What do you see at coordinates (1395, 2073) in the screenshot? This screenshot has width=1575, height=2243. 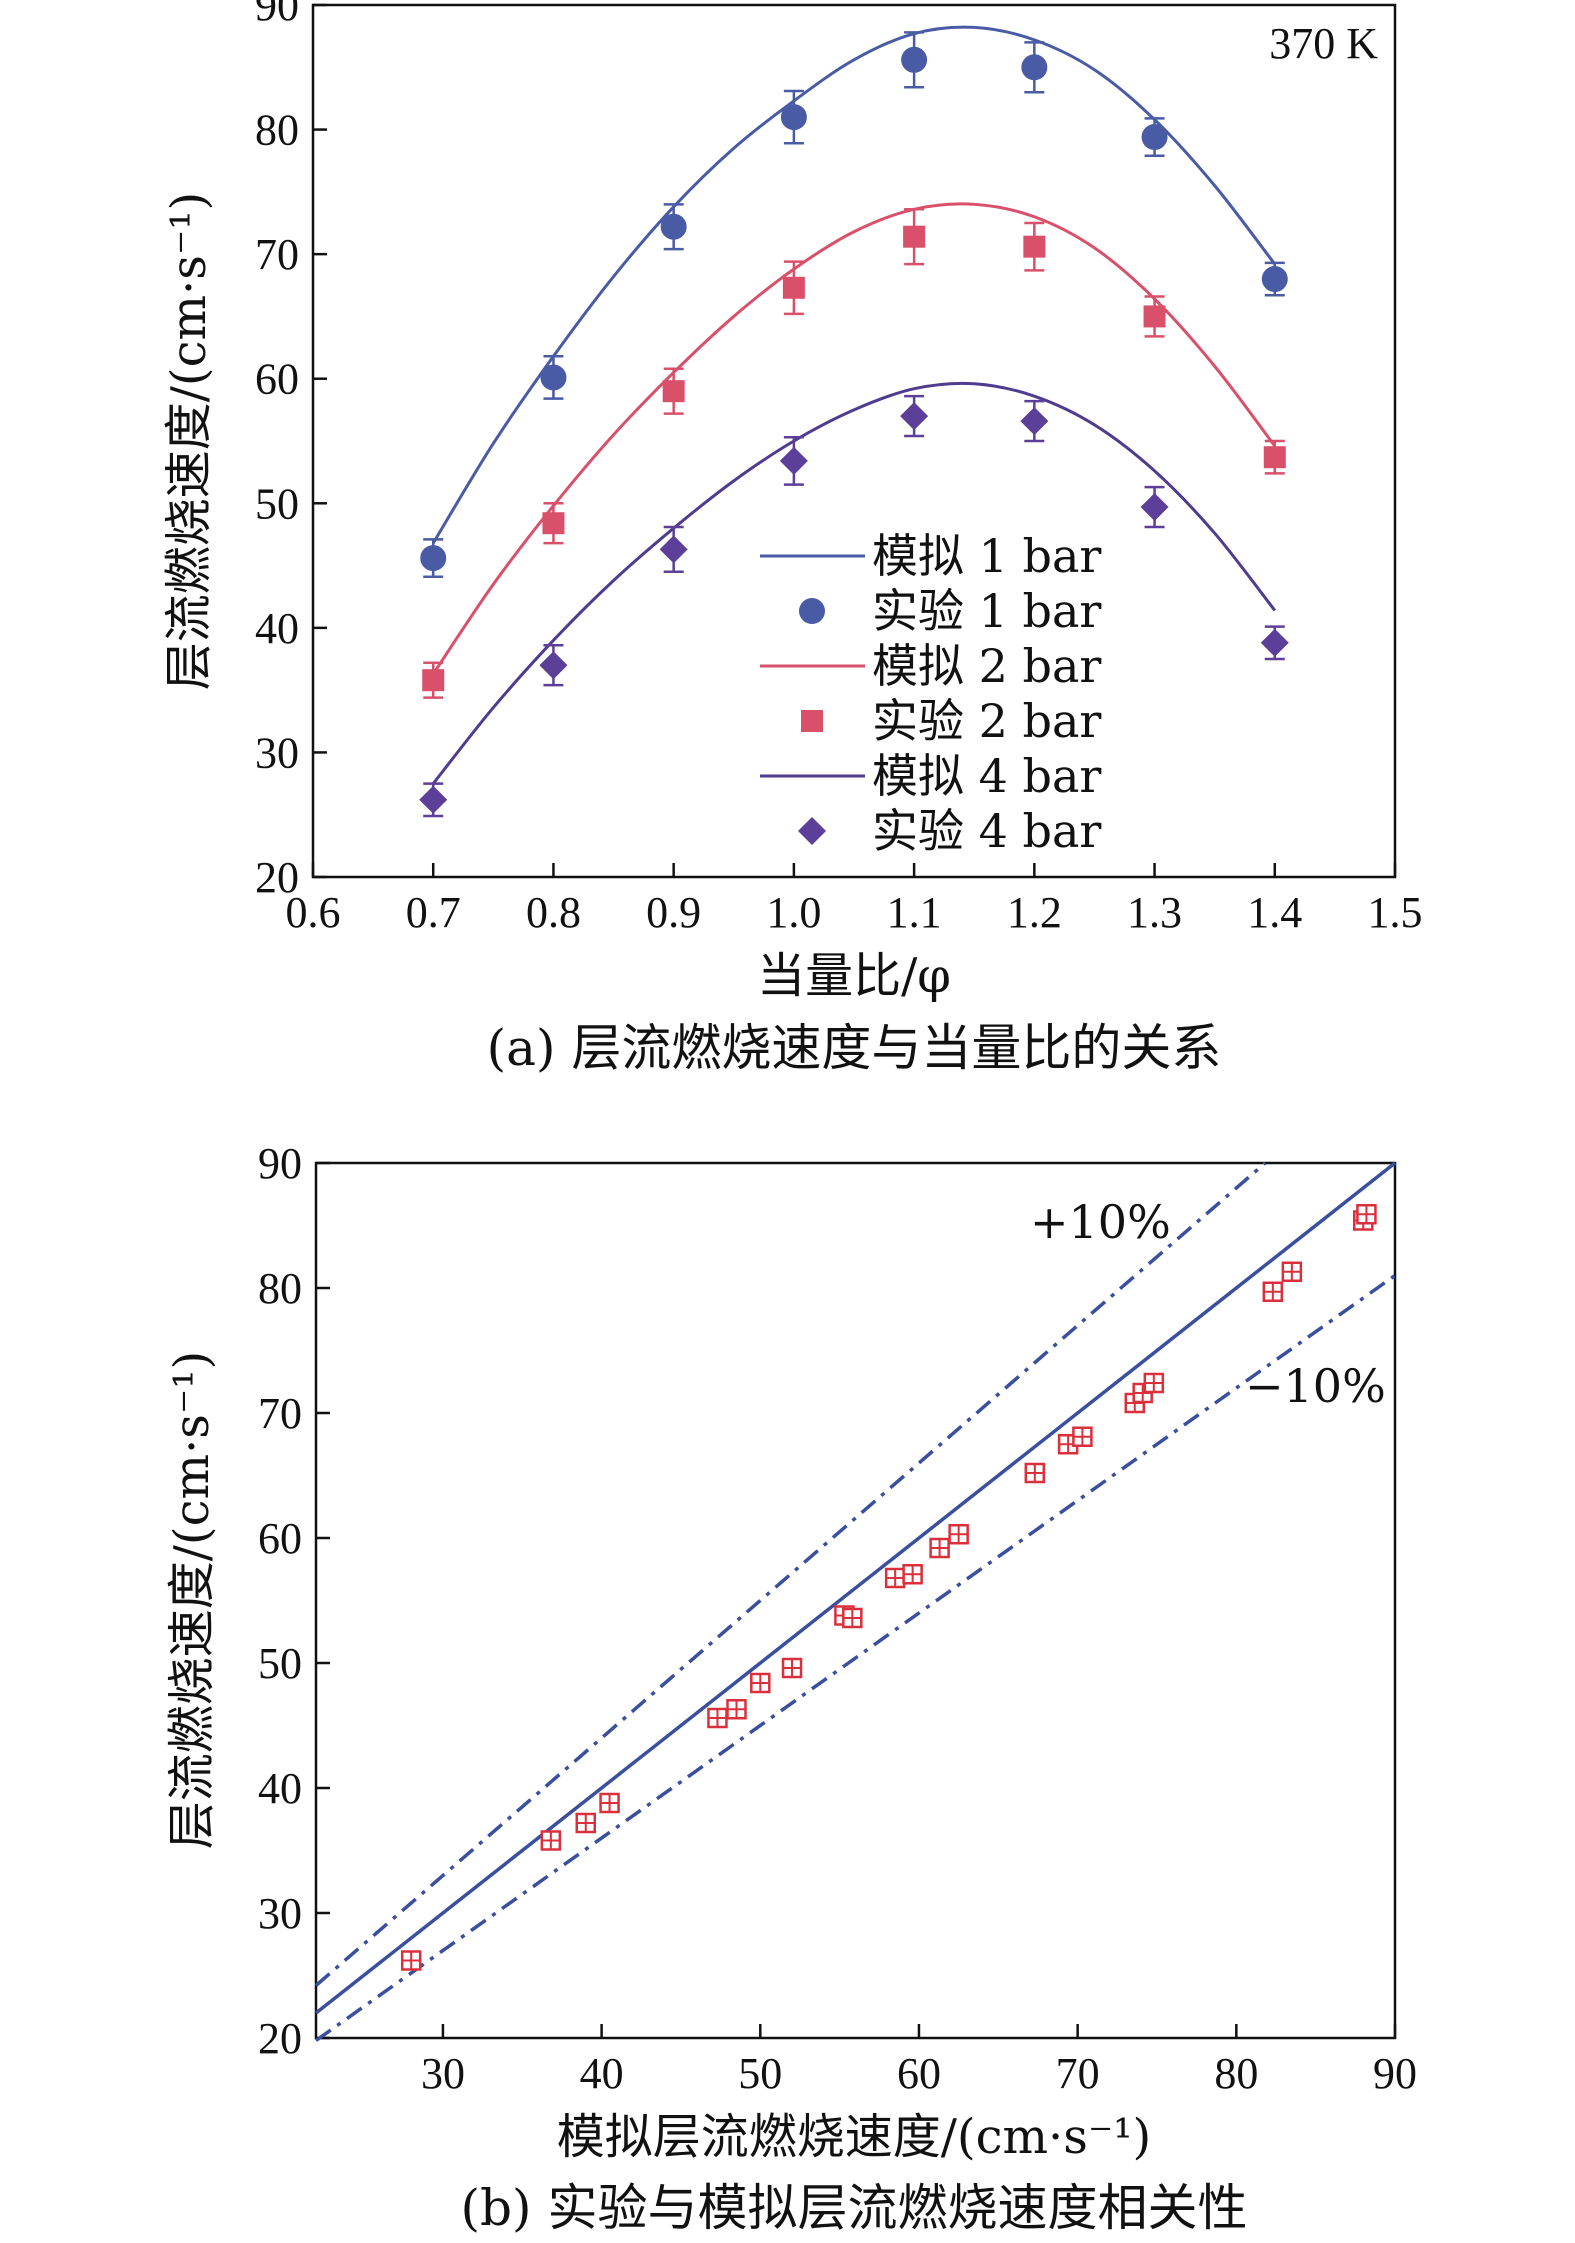 I see `panel-b-xtick-label: 90` at bounding box center [1395, 2073].